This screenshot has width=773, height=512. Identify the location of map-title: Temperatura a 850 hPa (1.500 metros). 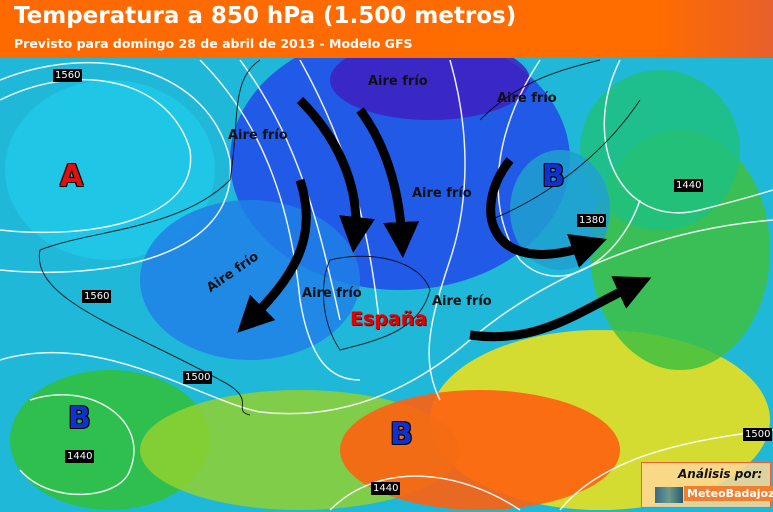
(265, 16).